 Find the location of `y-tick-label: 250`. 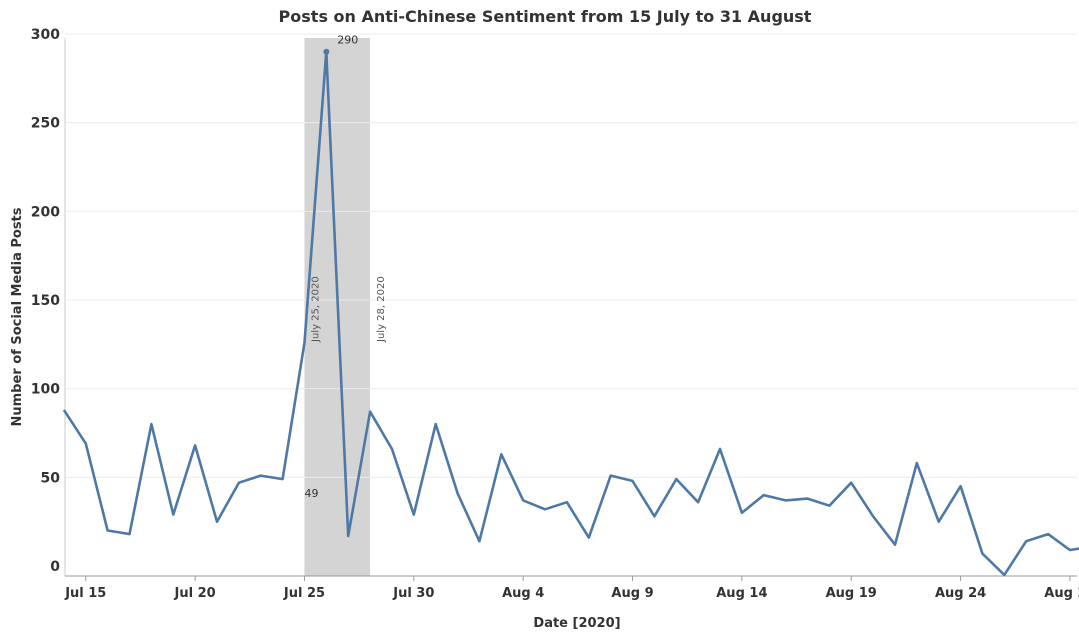

y-tick-label: 250 is located at coordinates (45, 124).